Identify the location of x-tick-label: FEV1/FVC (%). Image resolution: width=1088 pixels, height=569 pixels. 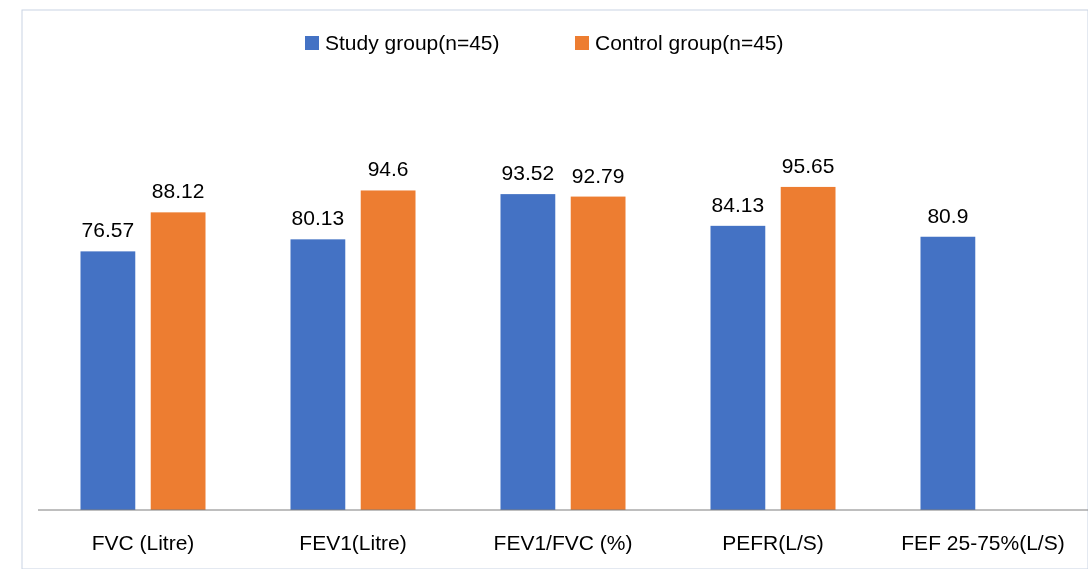
(563, 542).